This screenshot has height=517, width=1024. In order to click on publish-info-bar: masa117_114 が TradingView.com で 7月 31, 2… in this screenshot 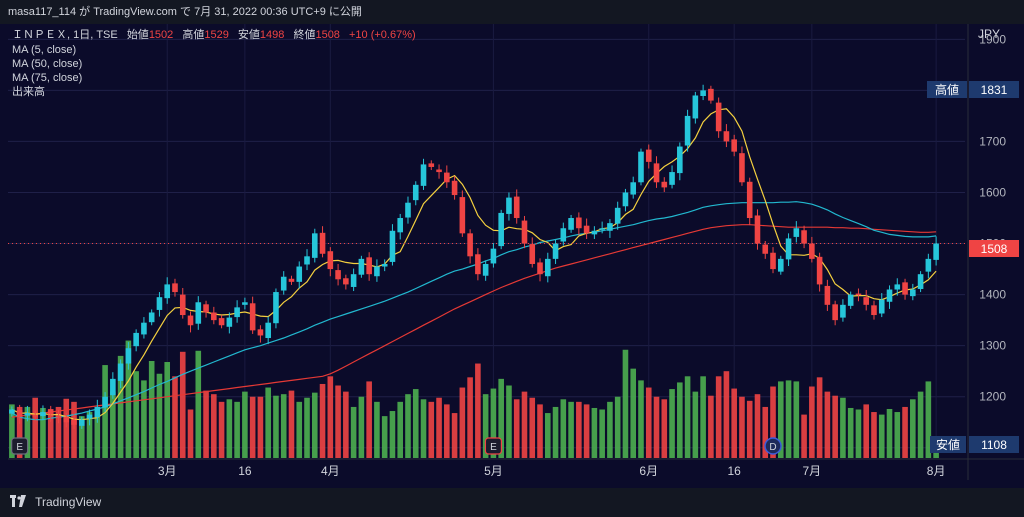, I will do `click(512, 12)`.